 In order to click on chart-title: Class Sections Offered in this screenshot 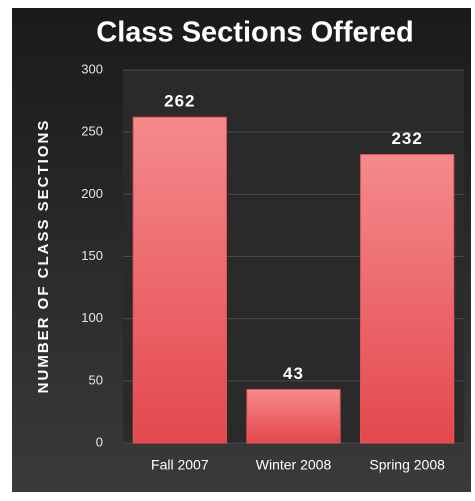, I will do `click(255, 33)`.